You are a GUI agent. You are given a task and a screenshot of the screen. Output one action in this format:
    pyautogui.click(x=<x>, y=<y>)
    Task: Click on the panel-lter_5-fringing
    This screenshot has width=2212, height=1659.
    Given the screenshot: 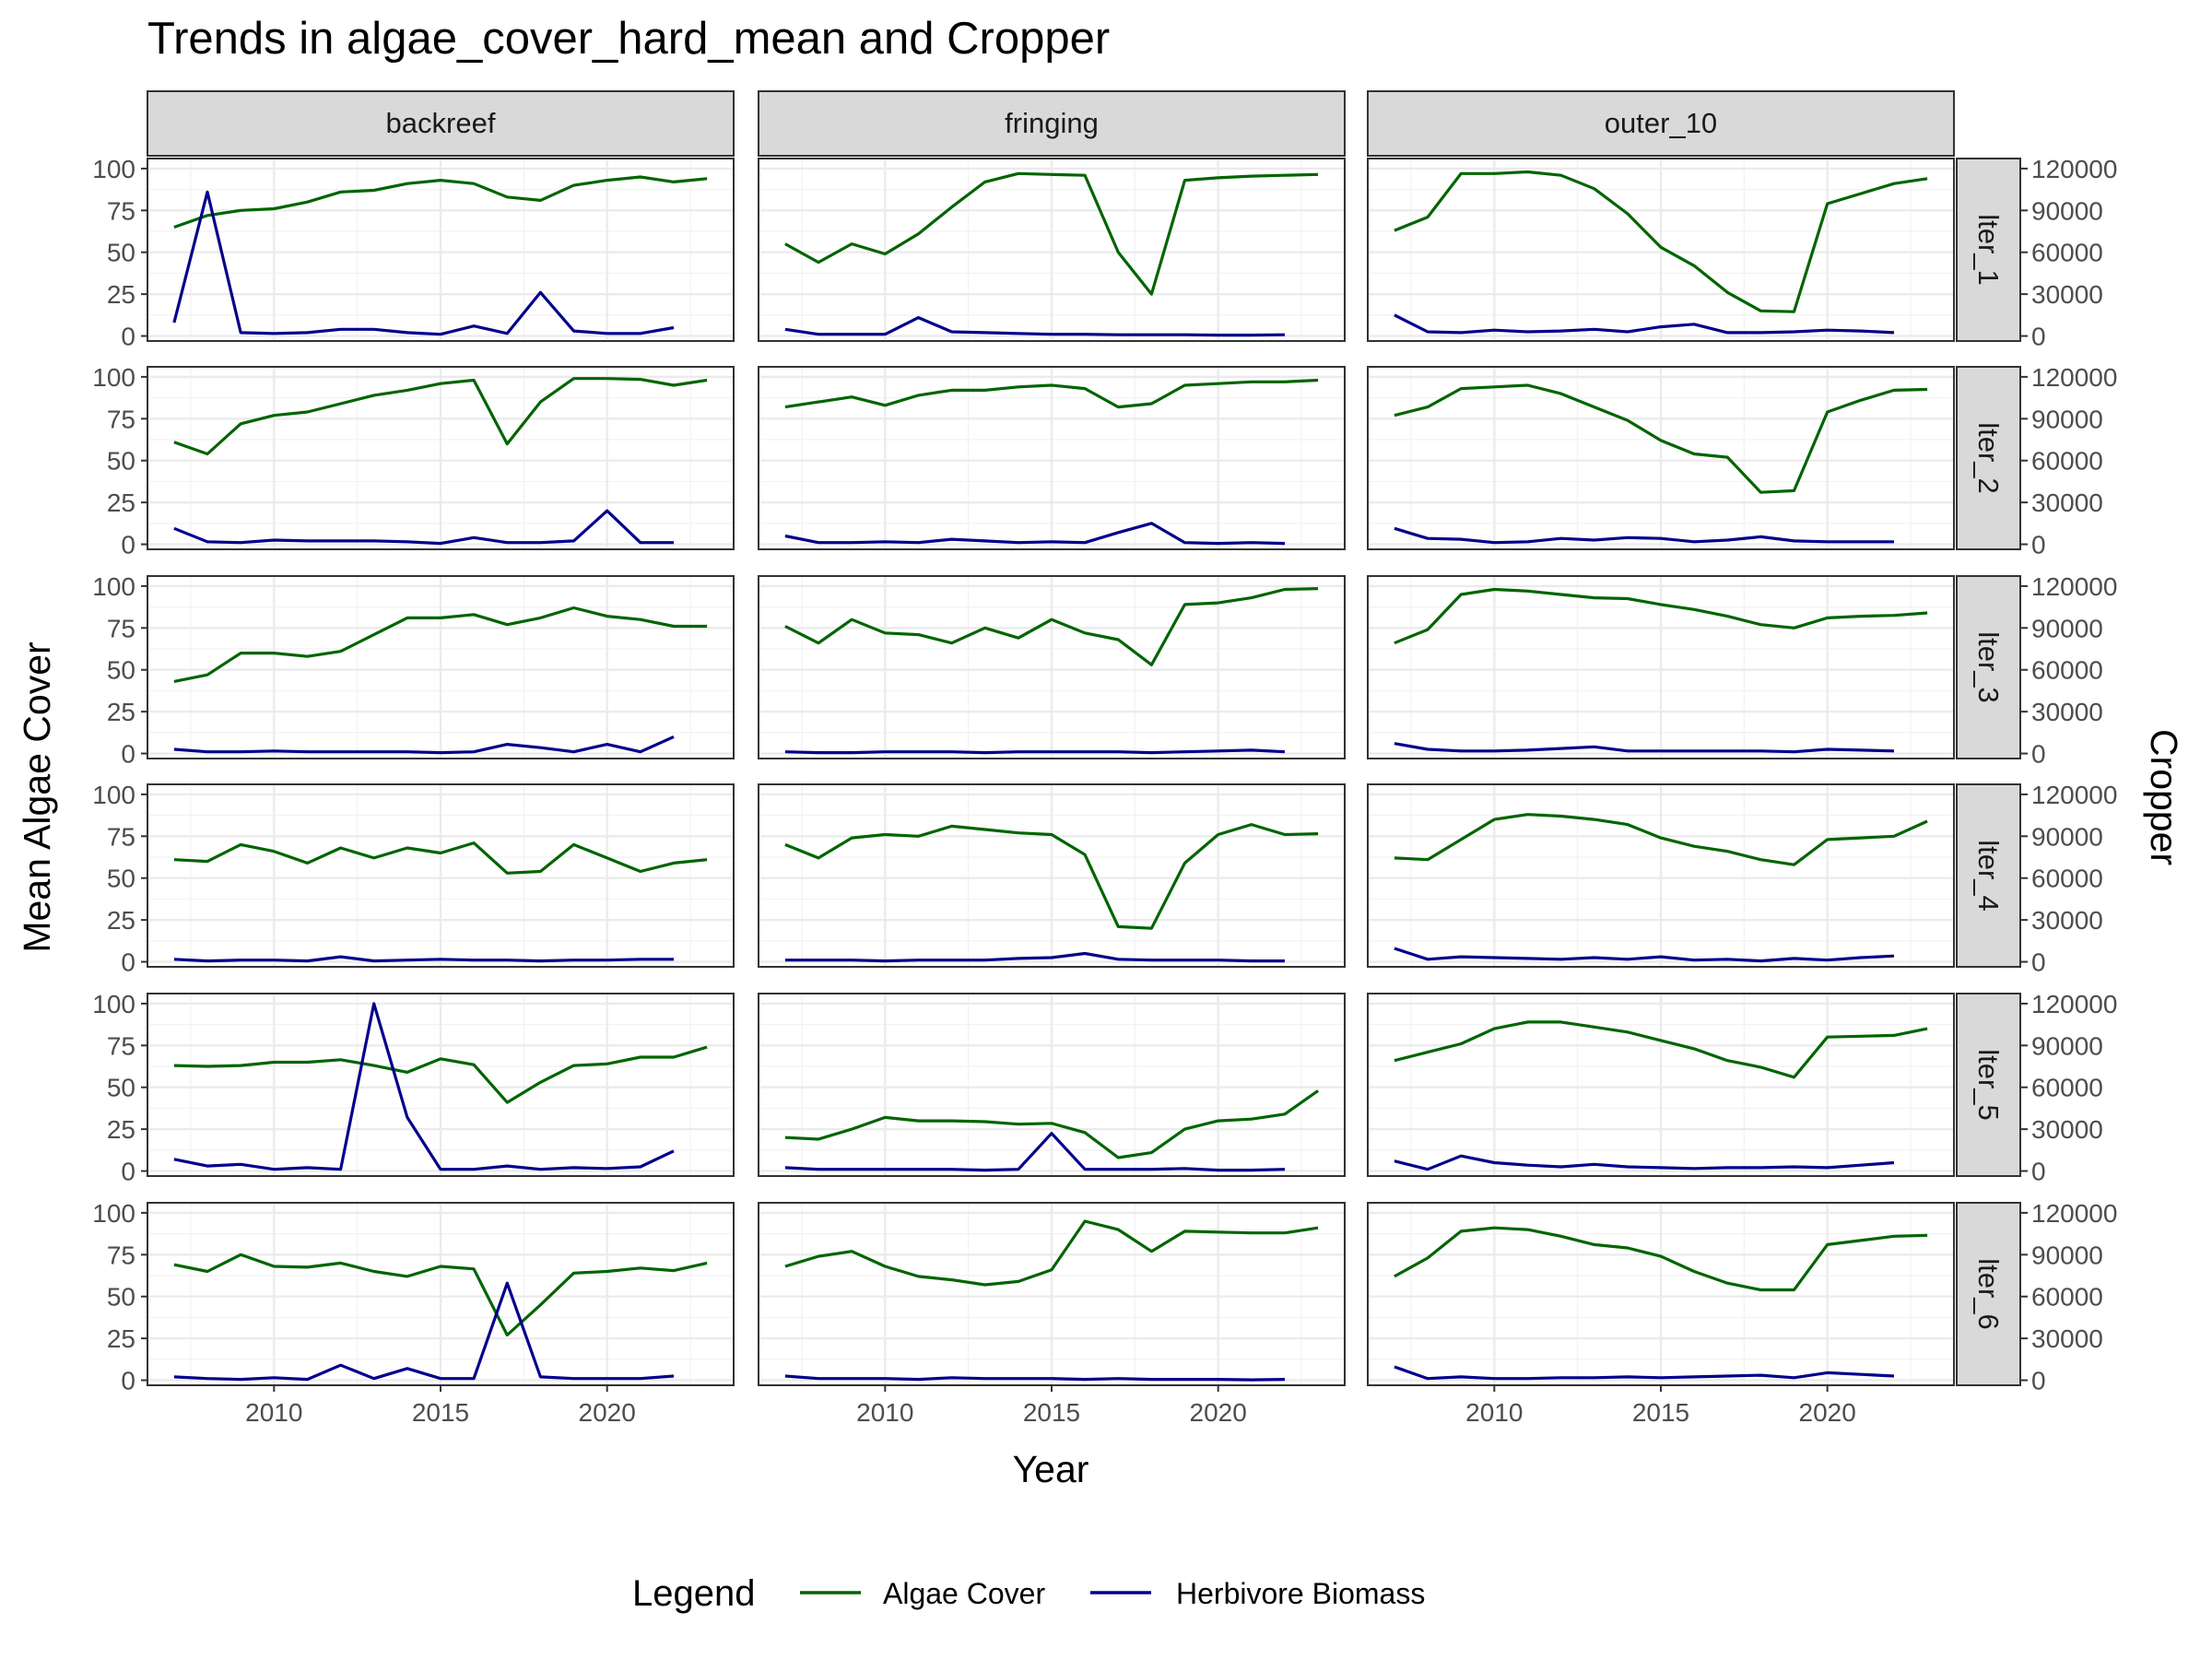 What is the action you would take?
    pyautogui.click(x=1052, y=1085)
    